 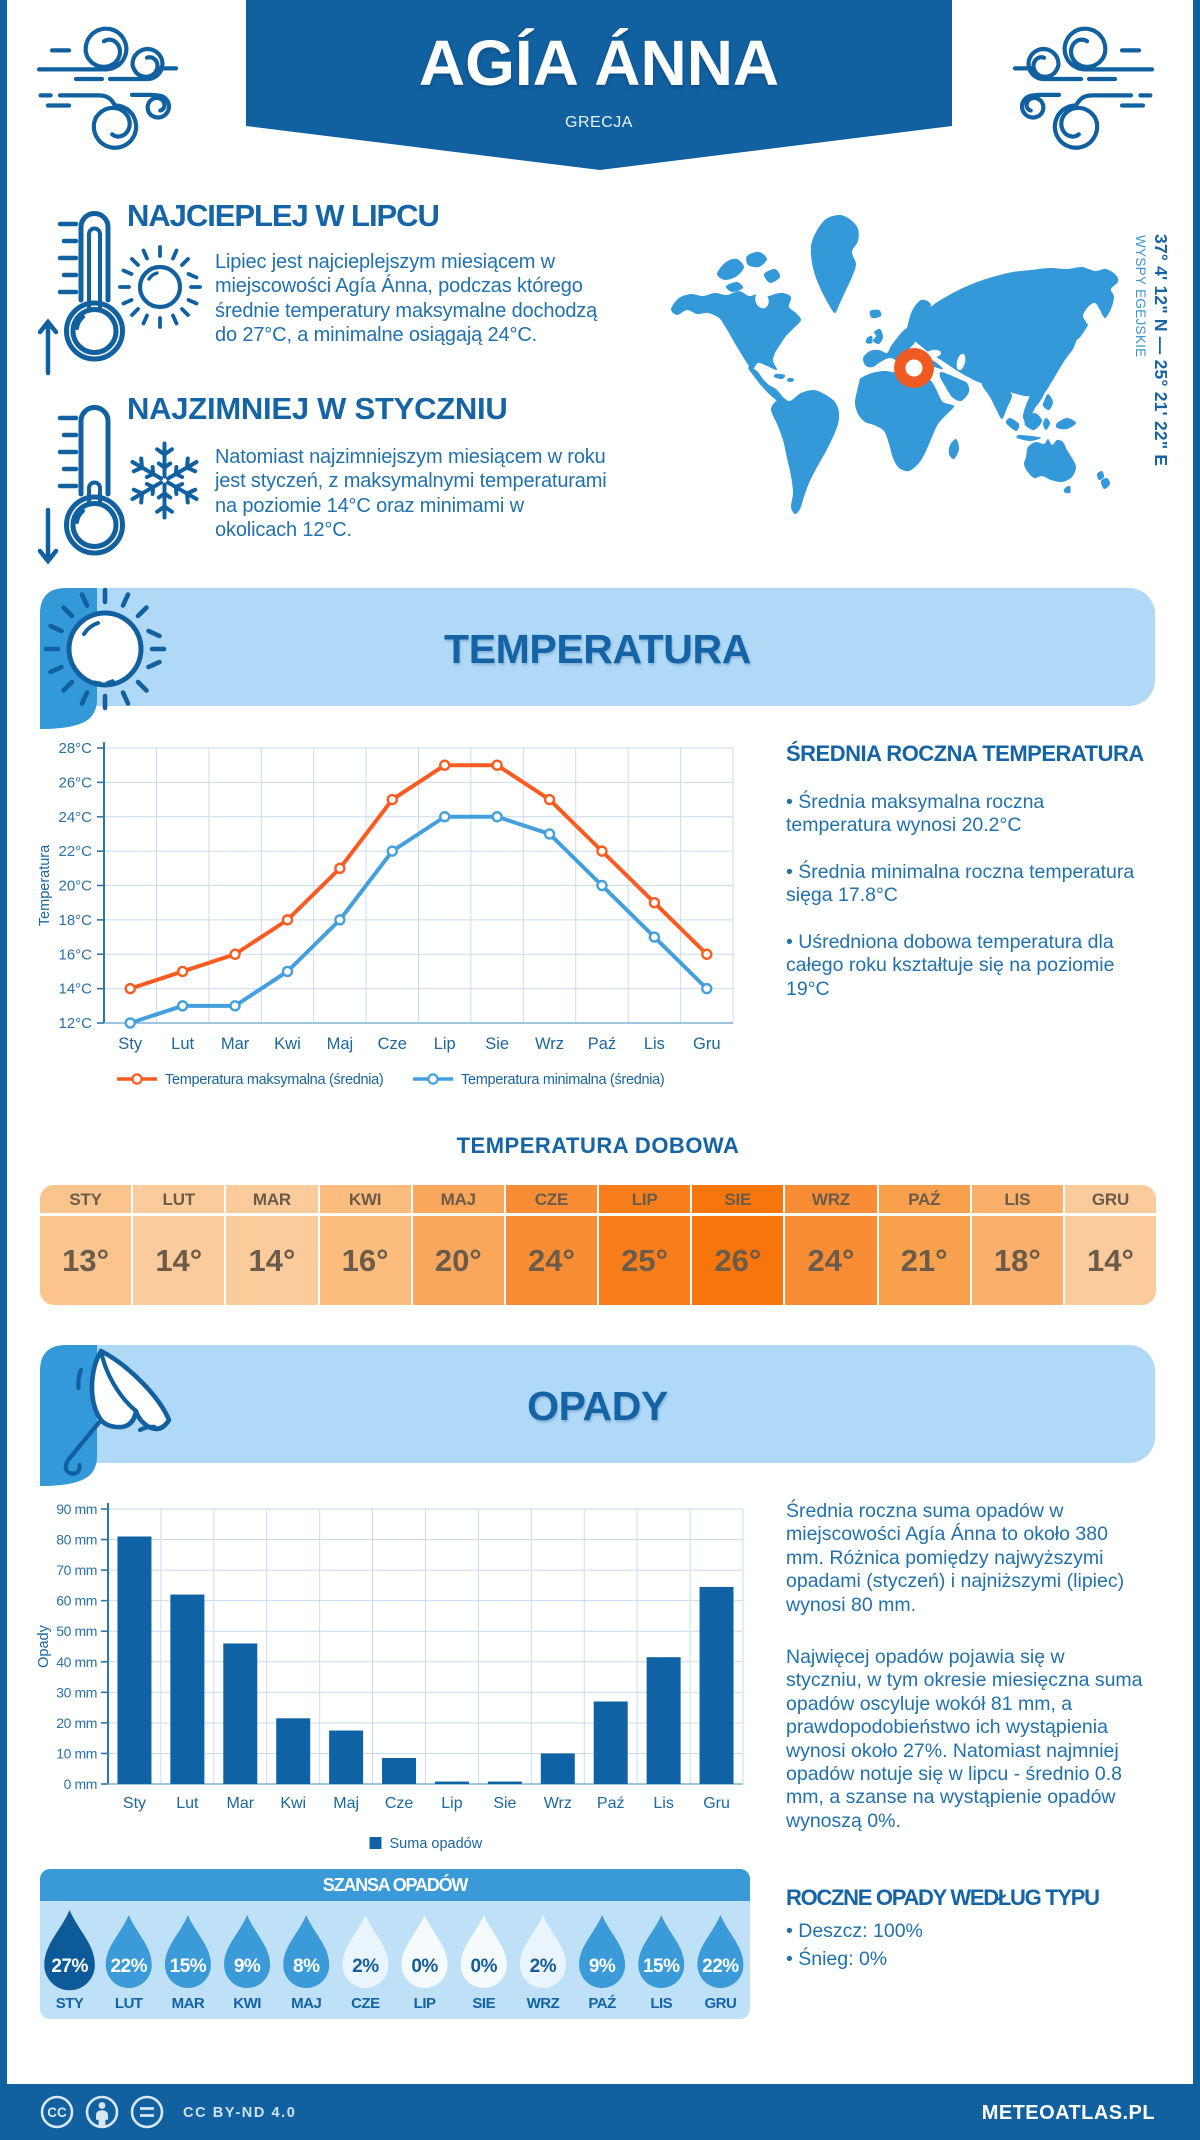 I want to click on nd-icon, so click(x=147, y=2112).